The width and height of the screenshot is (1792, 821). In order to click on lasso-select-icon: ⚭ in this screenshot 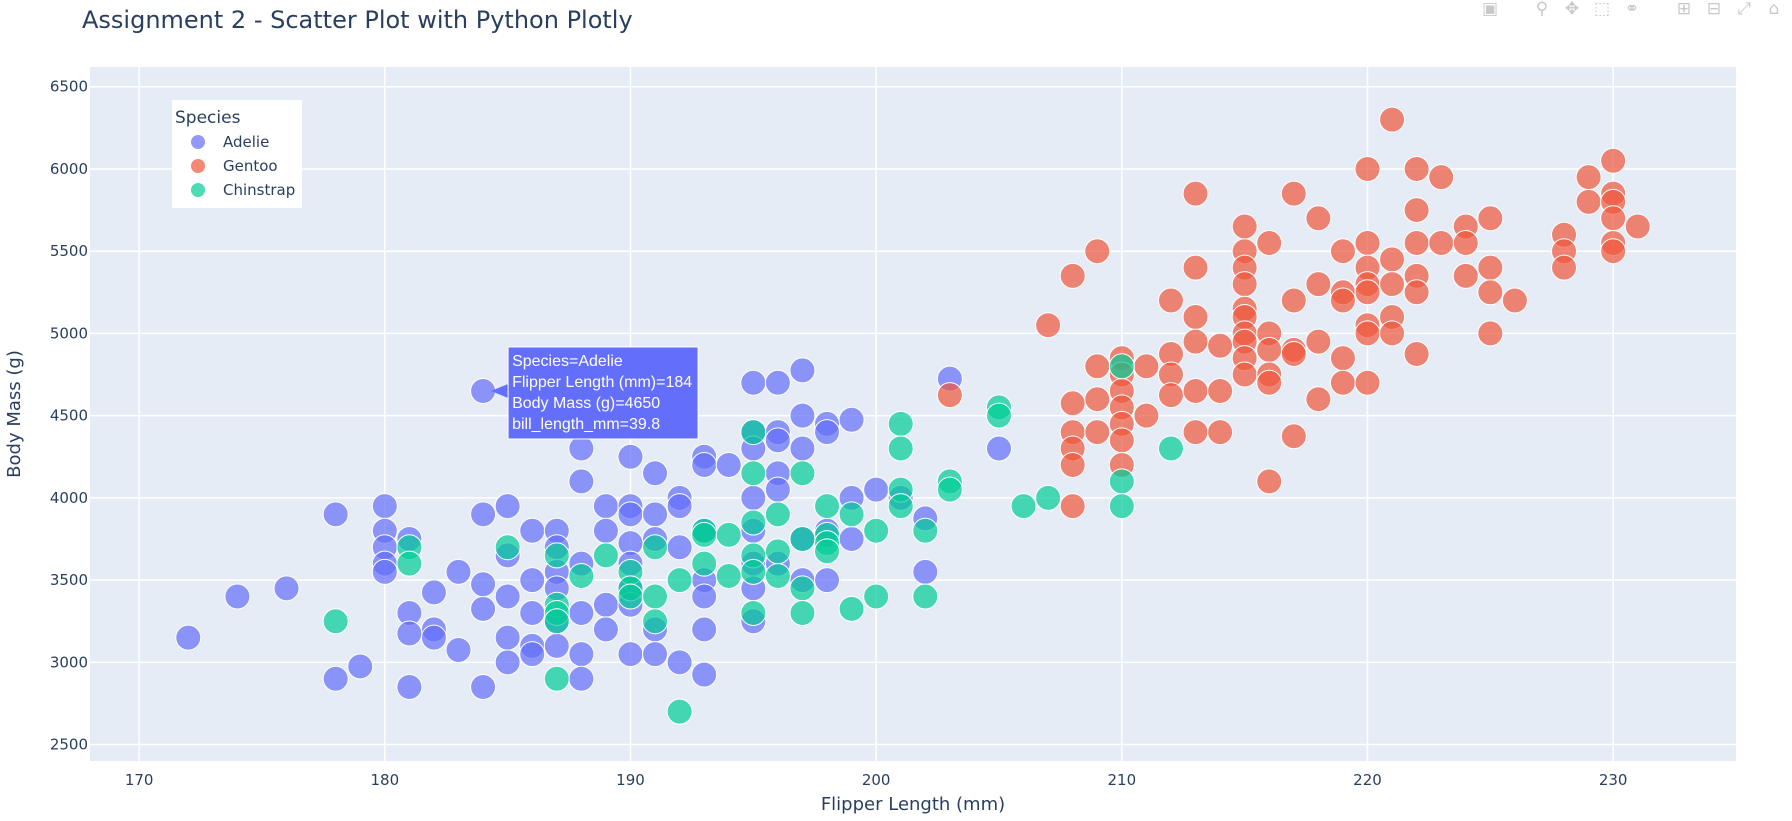, I will do `click(1632, 9)`.